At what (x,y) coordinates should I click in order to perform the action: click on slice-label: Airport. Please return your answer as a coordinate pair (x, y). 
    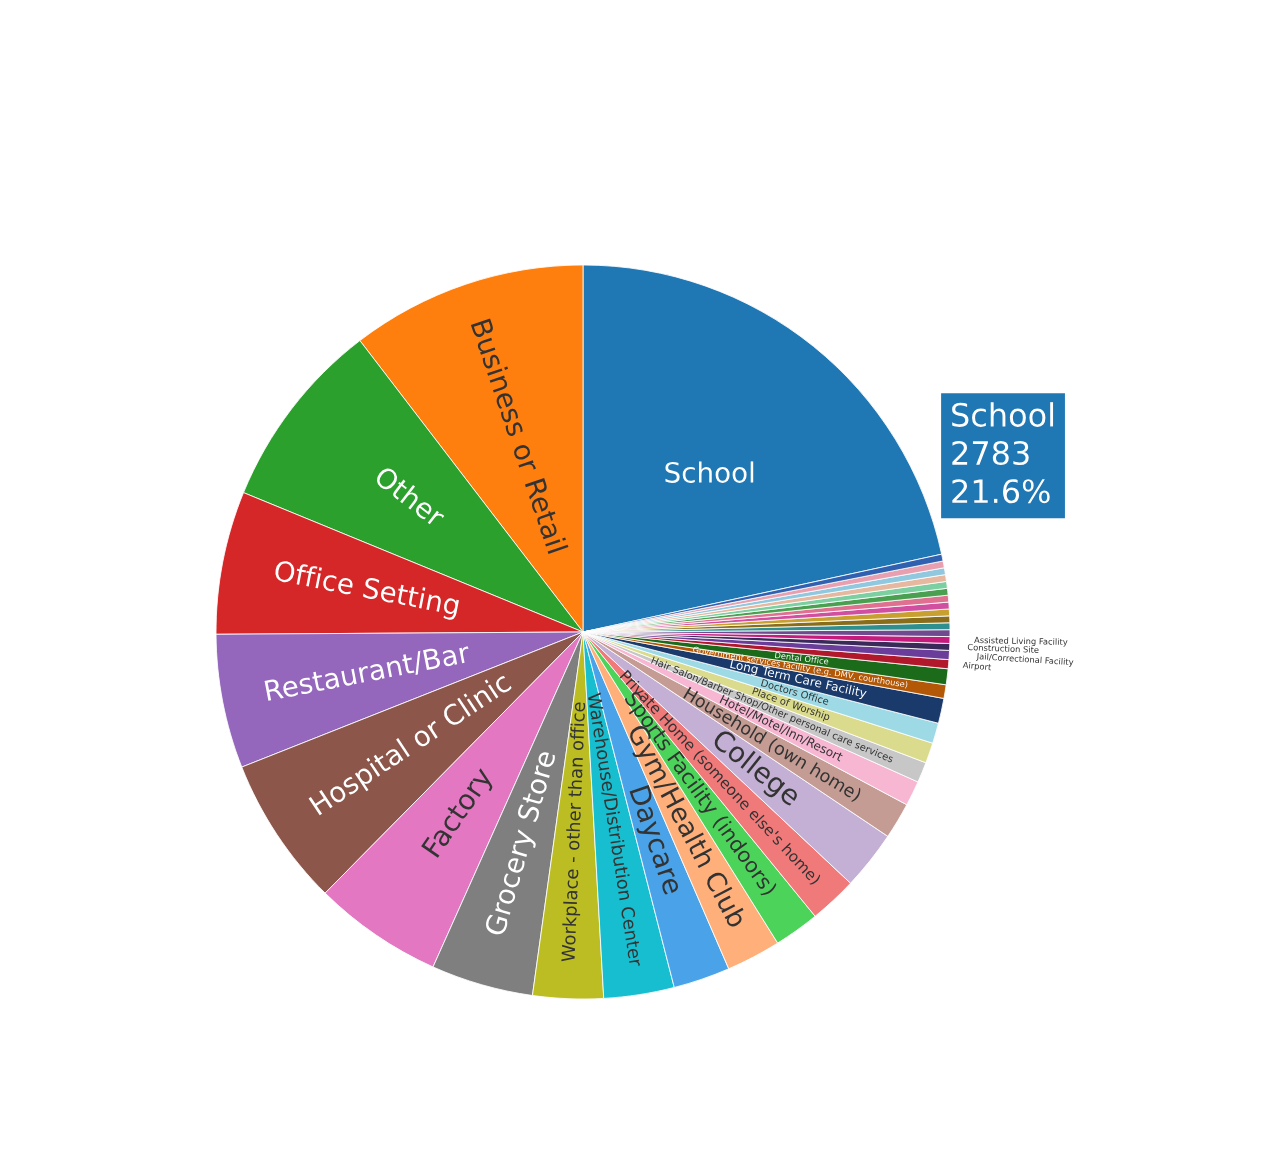
    Looking at the image, I should click on (977, 666).